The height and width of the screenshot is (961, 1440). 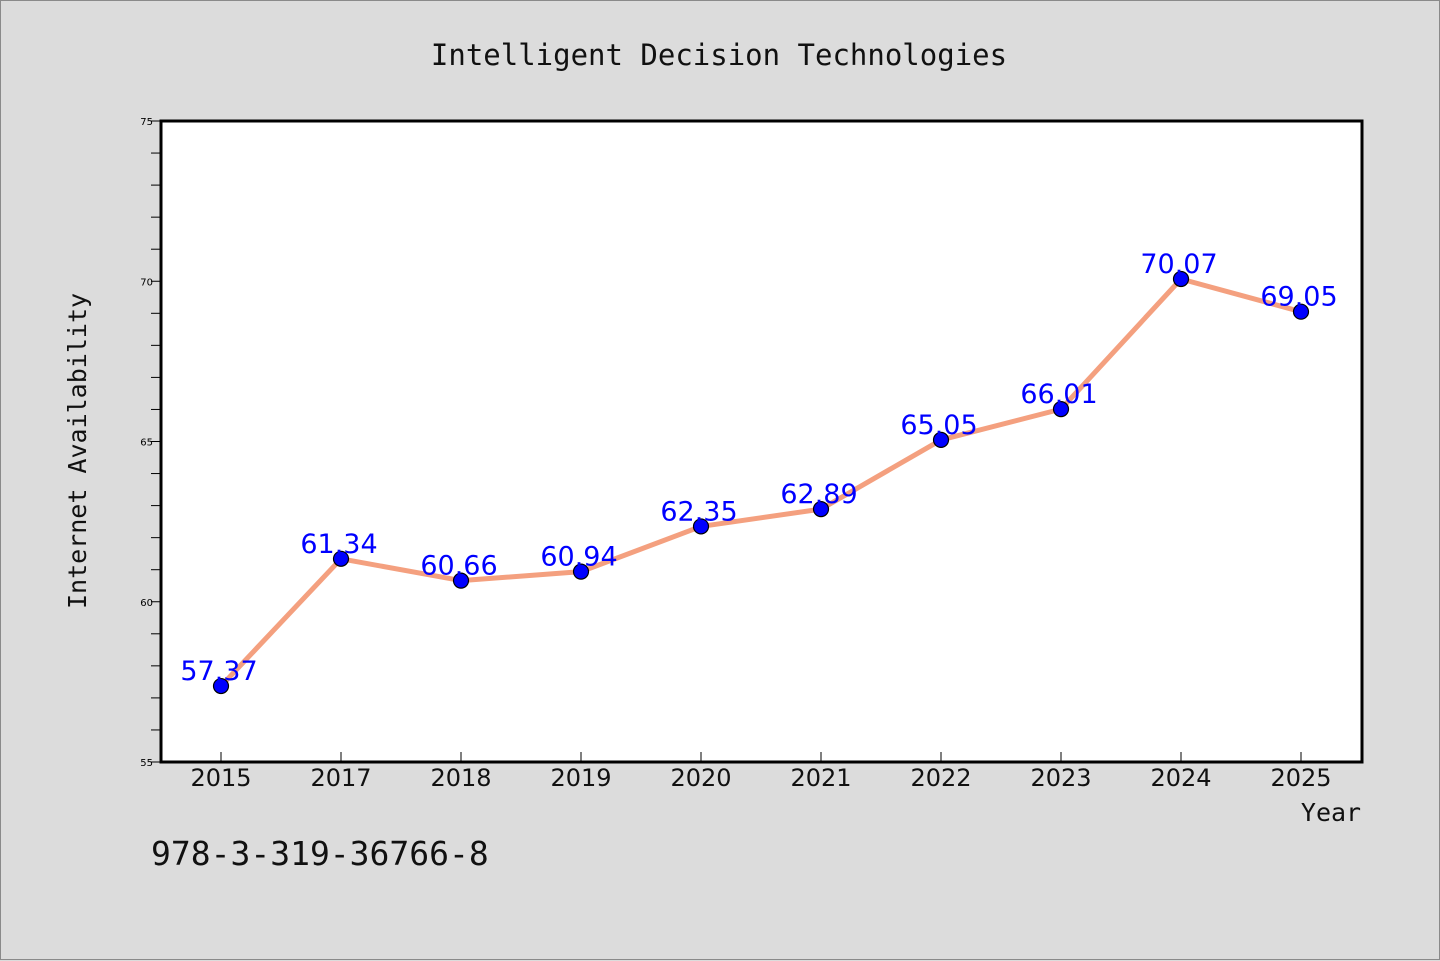 I want to click on isbn-text: 978-3-319-36766-8, so click(x=320, y=853).